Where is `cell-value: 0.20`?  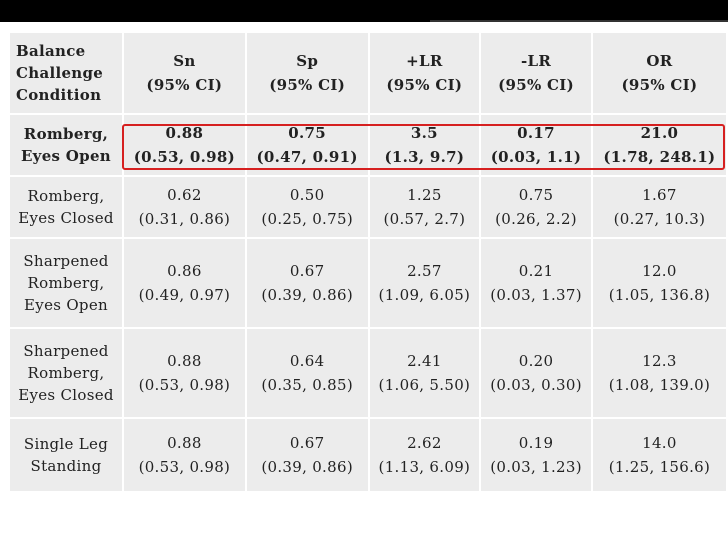
cell-value: 0.20 is located at coordinates (536, 361).